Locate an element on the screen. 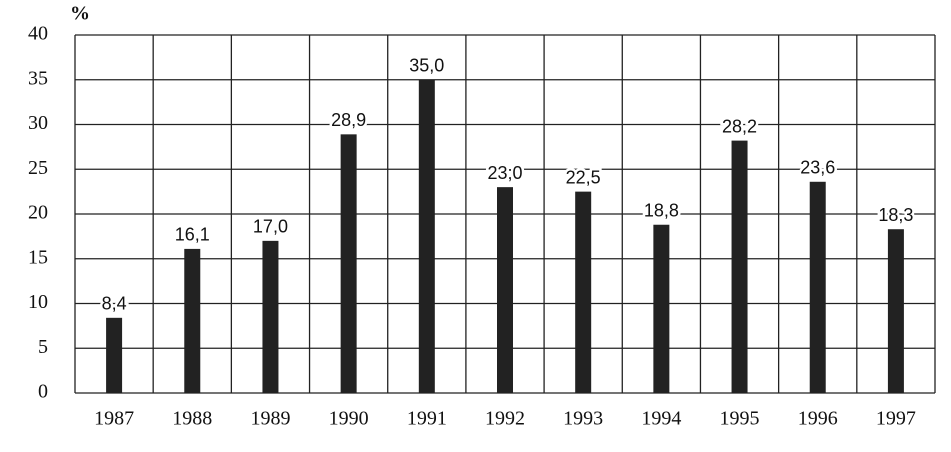 The width and height of the screenshot is (951, 452). value-label: 18,3 is located at coordinates (895, 215).